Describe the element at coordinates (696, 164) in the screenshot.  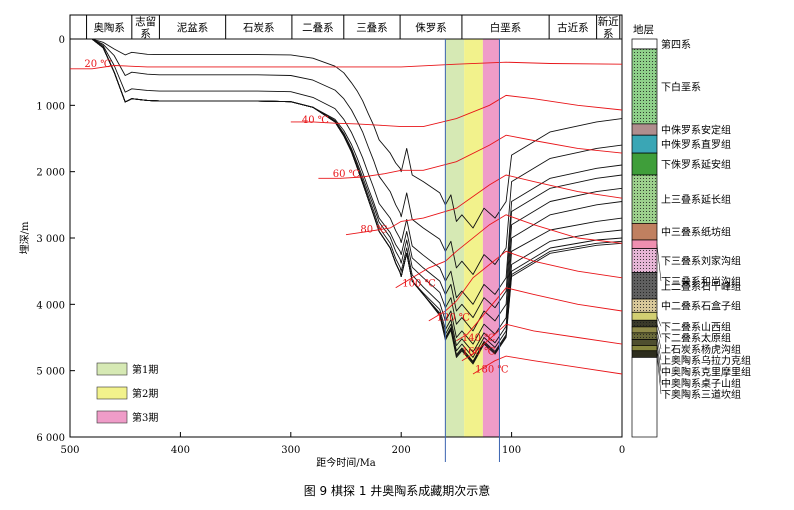
I see `strata-label: 下侏罗系延安组` at that location.